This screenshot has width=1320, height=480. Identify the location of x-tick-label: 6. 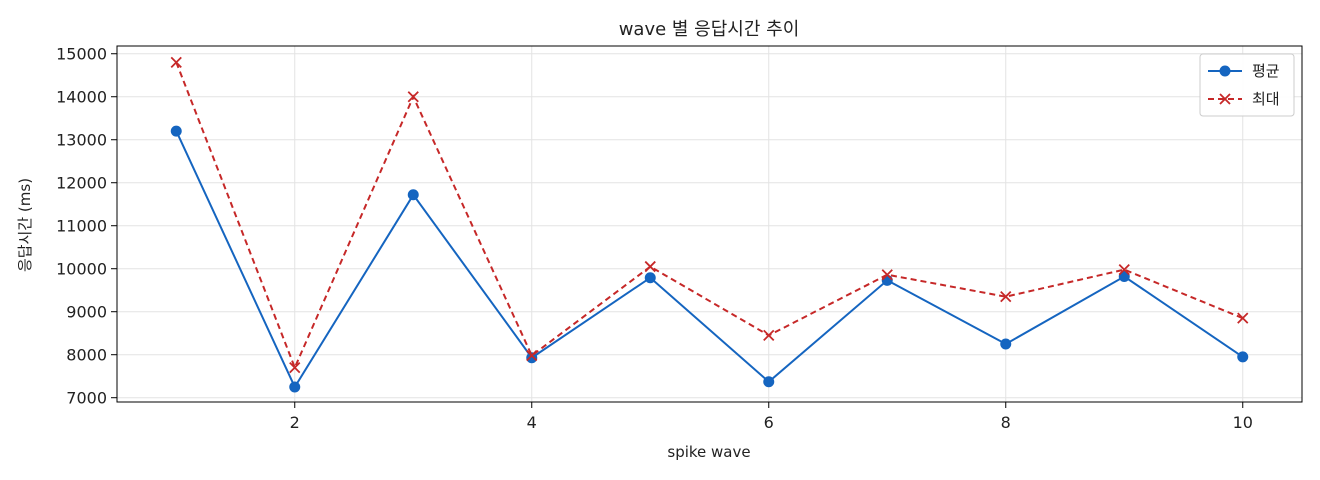
(769, 422).